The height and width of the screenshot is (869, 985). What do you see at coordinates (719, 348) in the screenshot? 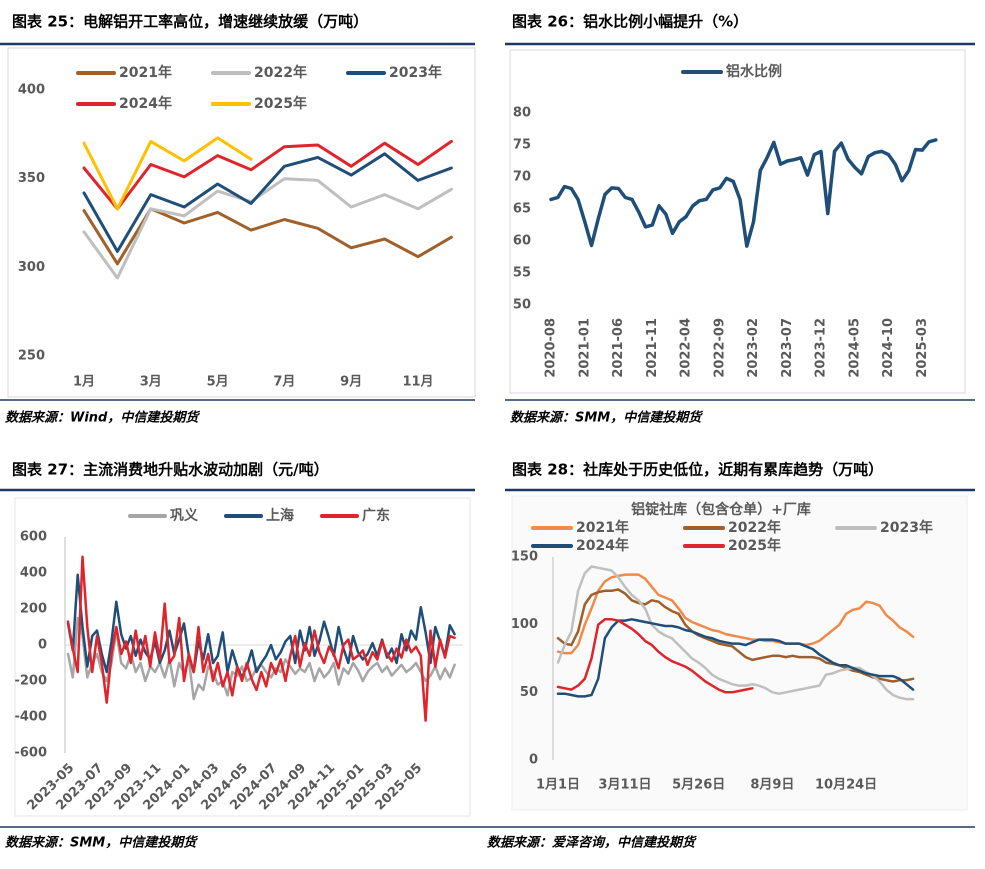
I see `x-tick-label: 2022-09` at bounding box center [719, 348].